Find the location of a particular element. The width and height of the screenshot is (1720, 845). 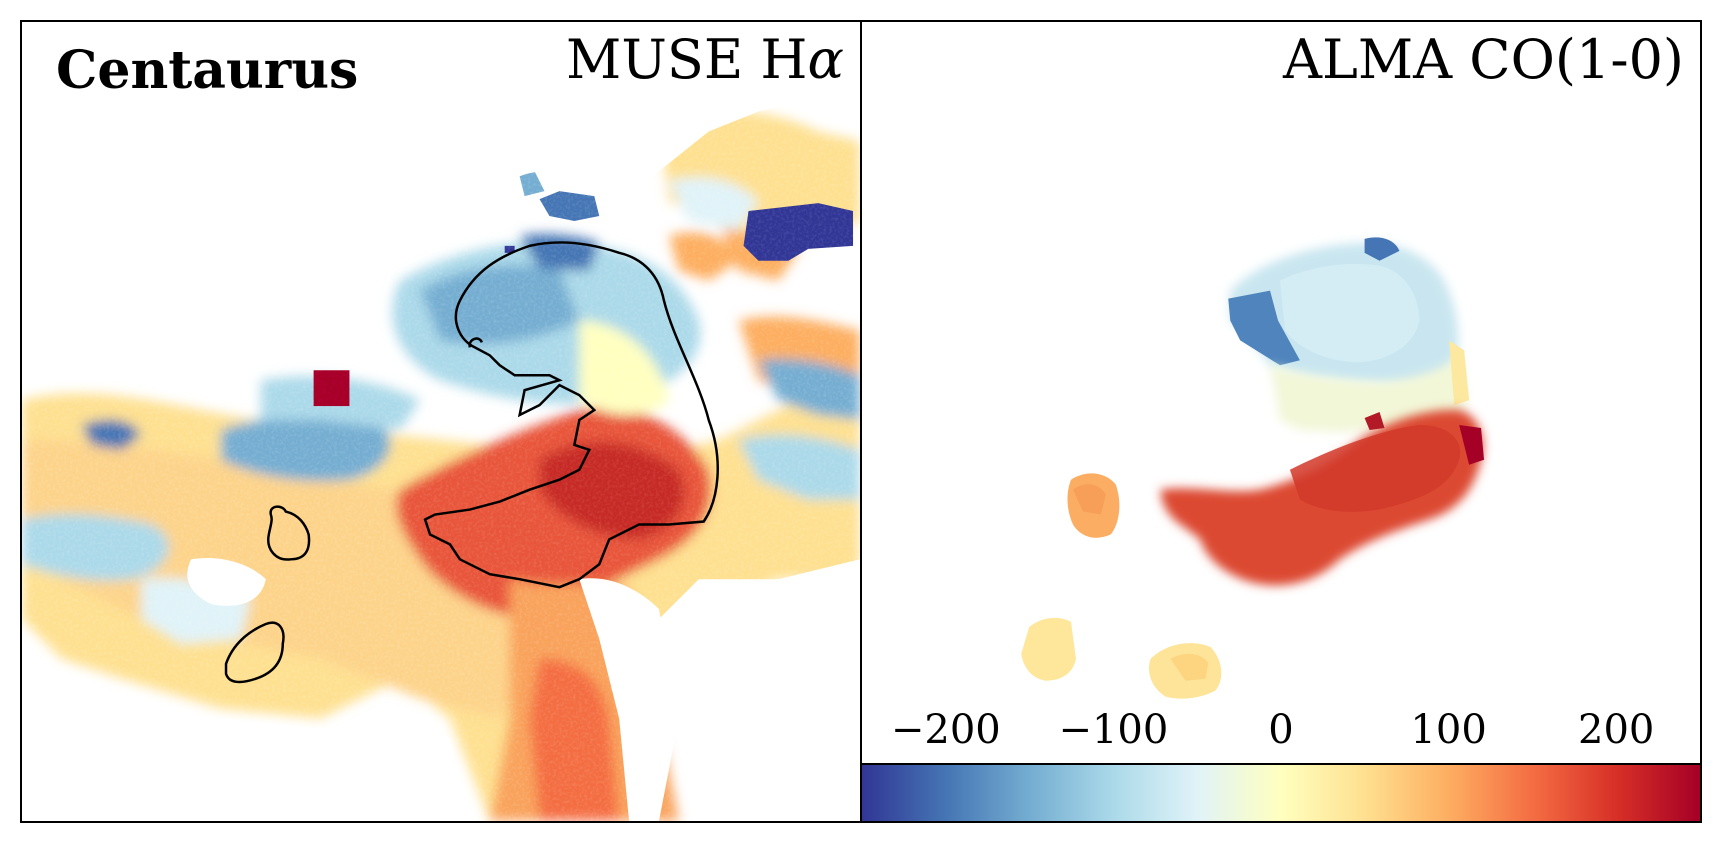

muse-halpha-title: MUSE Hα is located at coordinates (705, 59).